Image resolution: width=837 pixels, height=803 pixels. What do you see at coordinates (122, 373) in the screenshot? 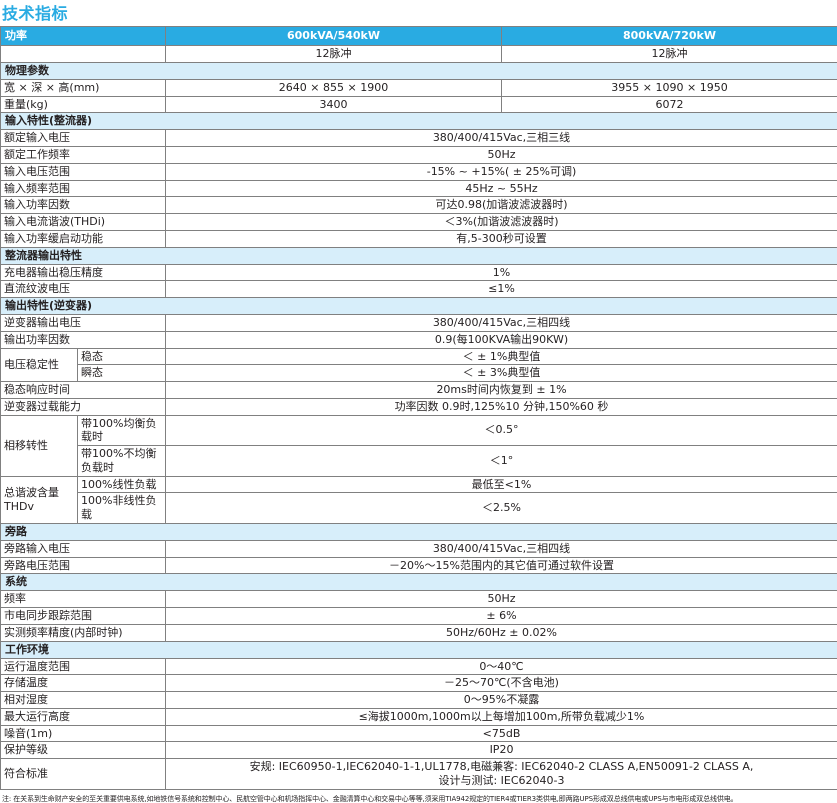
I see `row-sublabel: 瞬态` at bounding box center [122, 373].